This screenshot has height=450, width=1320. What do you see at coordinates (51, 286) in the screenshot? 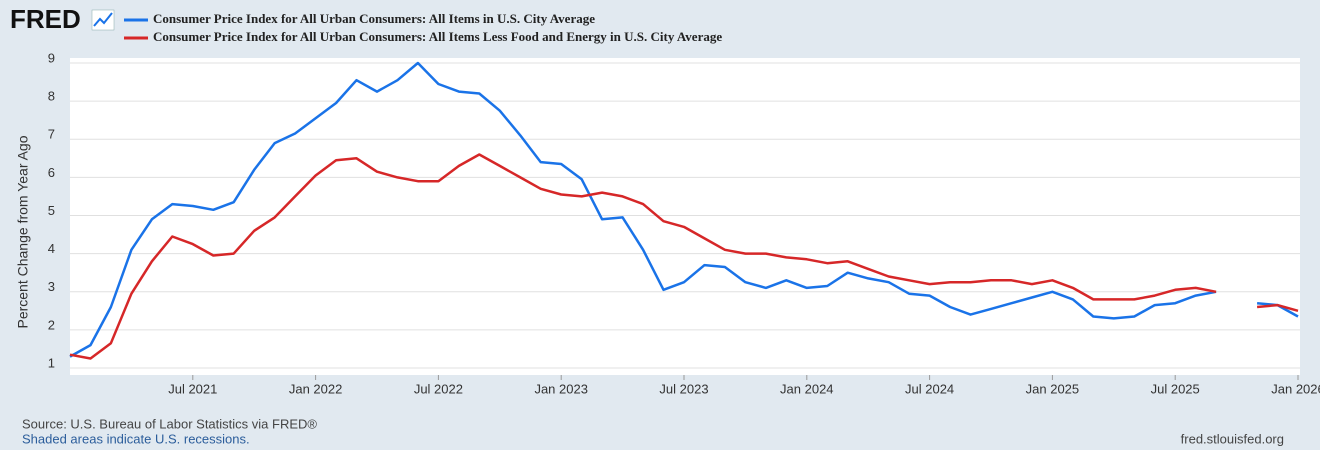
I see `y-tick-label: 3` at bounding box center [51, 286].